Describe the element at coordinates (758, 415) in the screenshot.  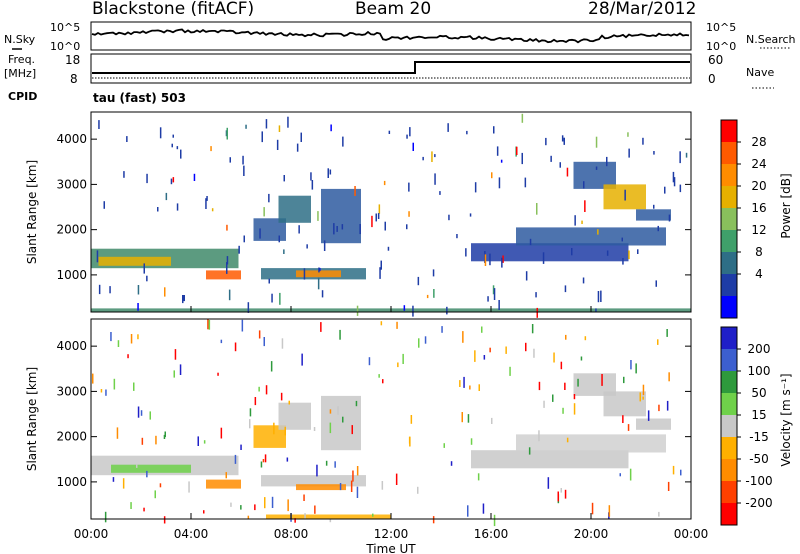
I see `colorbar-tick-label: 15` at that location.